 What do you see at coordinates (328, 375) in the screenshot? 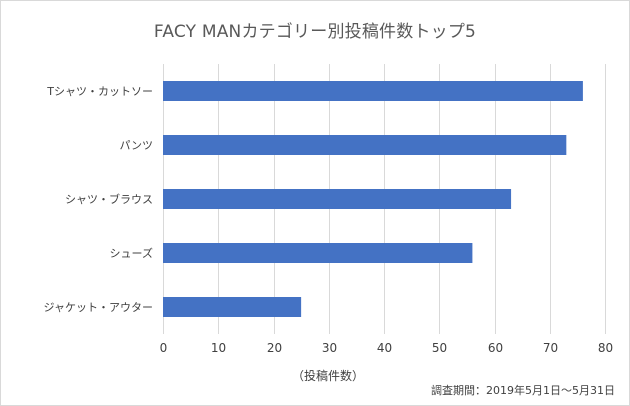
I see `x-axis-title: （投稿件数）` at bounding box center [328, 375].